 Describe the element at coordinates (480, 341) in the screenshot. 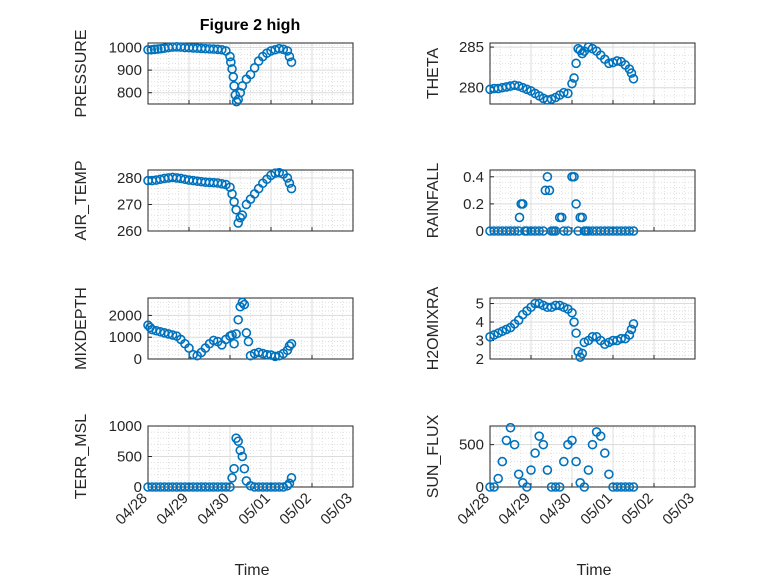

I see `y-tick-label: 3` at that location.